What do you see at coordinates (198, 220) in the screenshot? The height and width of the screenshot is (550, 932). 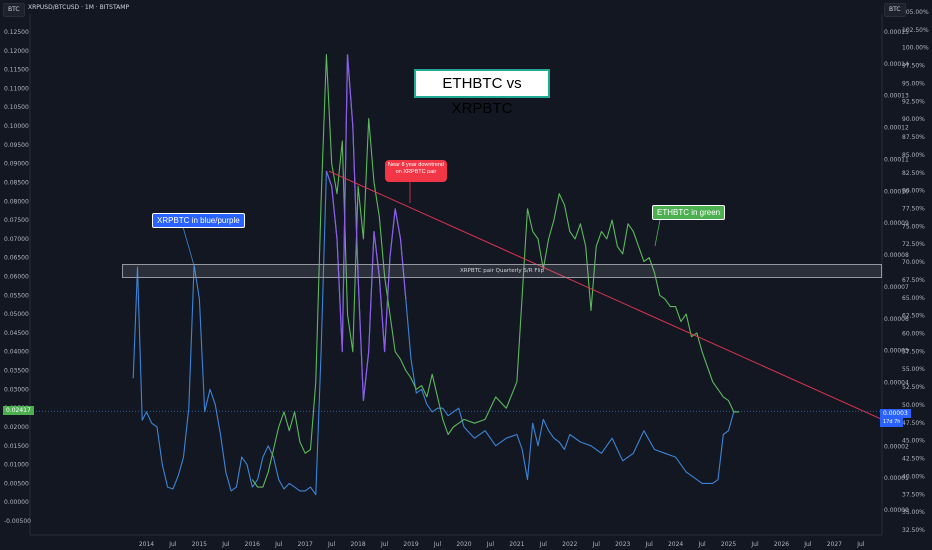 I see `xrp-callout: XRPBTC in blue/purple` at bounding box center [198, 220].